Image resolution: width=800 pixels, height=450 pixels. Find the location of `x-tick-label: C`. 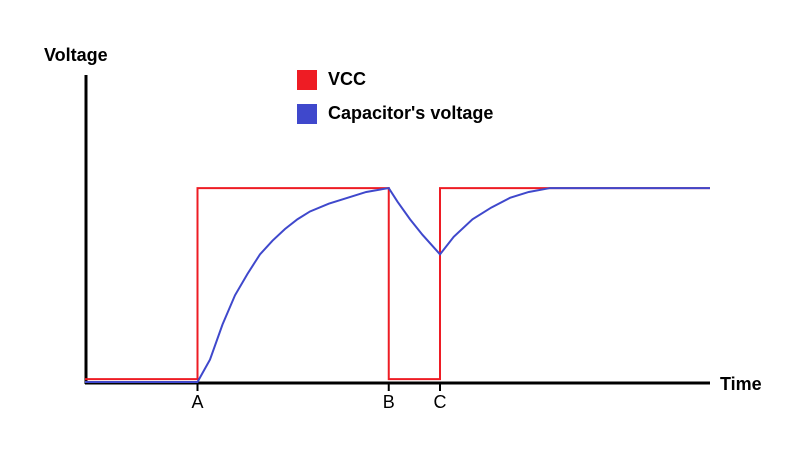

x-tick-label: C is located at coordinates (440, 402).